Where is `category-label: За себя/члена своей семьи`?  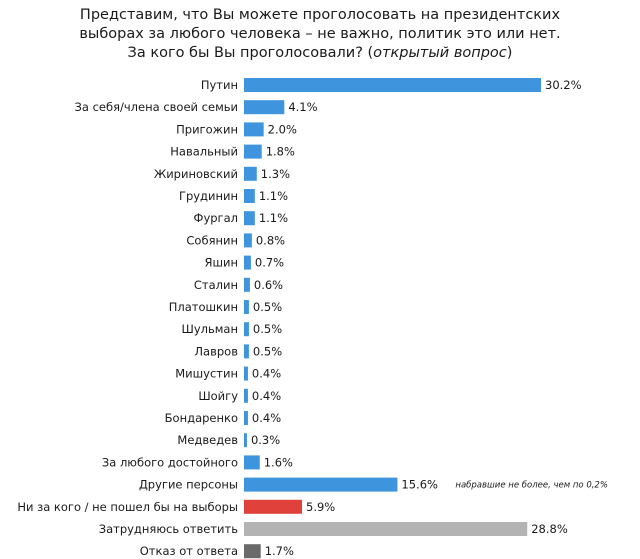
category-label: За себя/члена своей семьи is located at coordinates (156, 107).